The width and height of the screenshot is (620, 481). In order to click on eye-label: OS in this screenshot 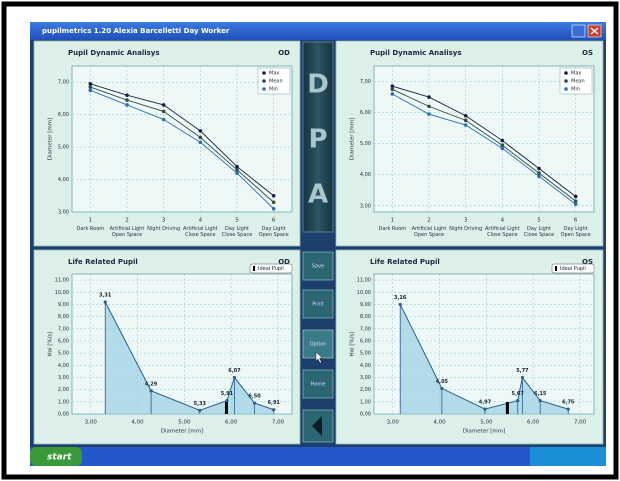, I will do `click(587, 262)`.